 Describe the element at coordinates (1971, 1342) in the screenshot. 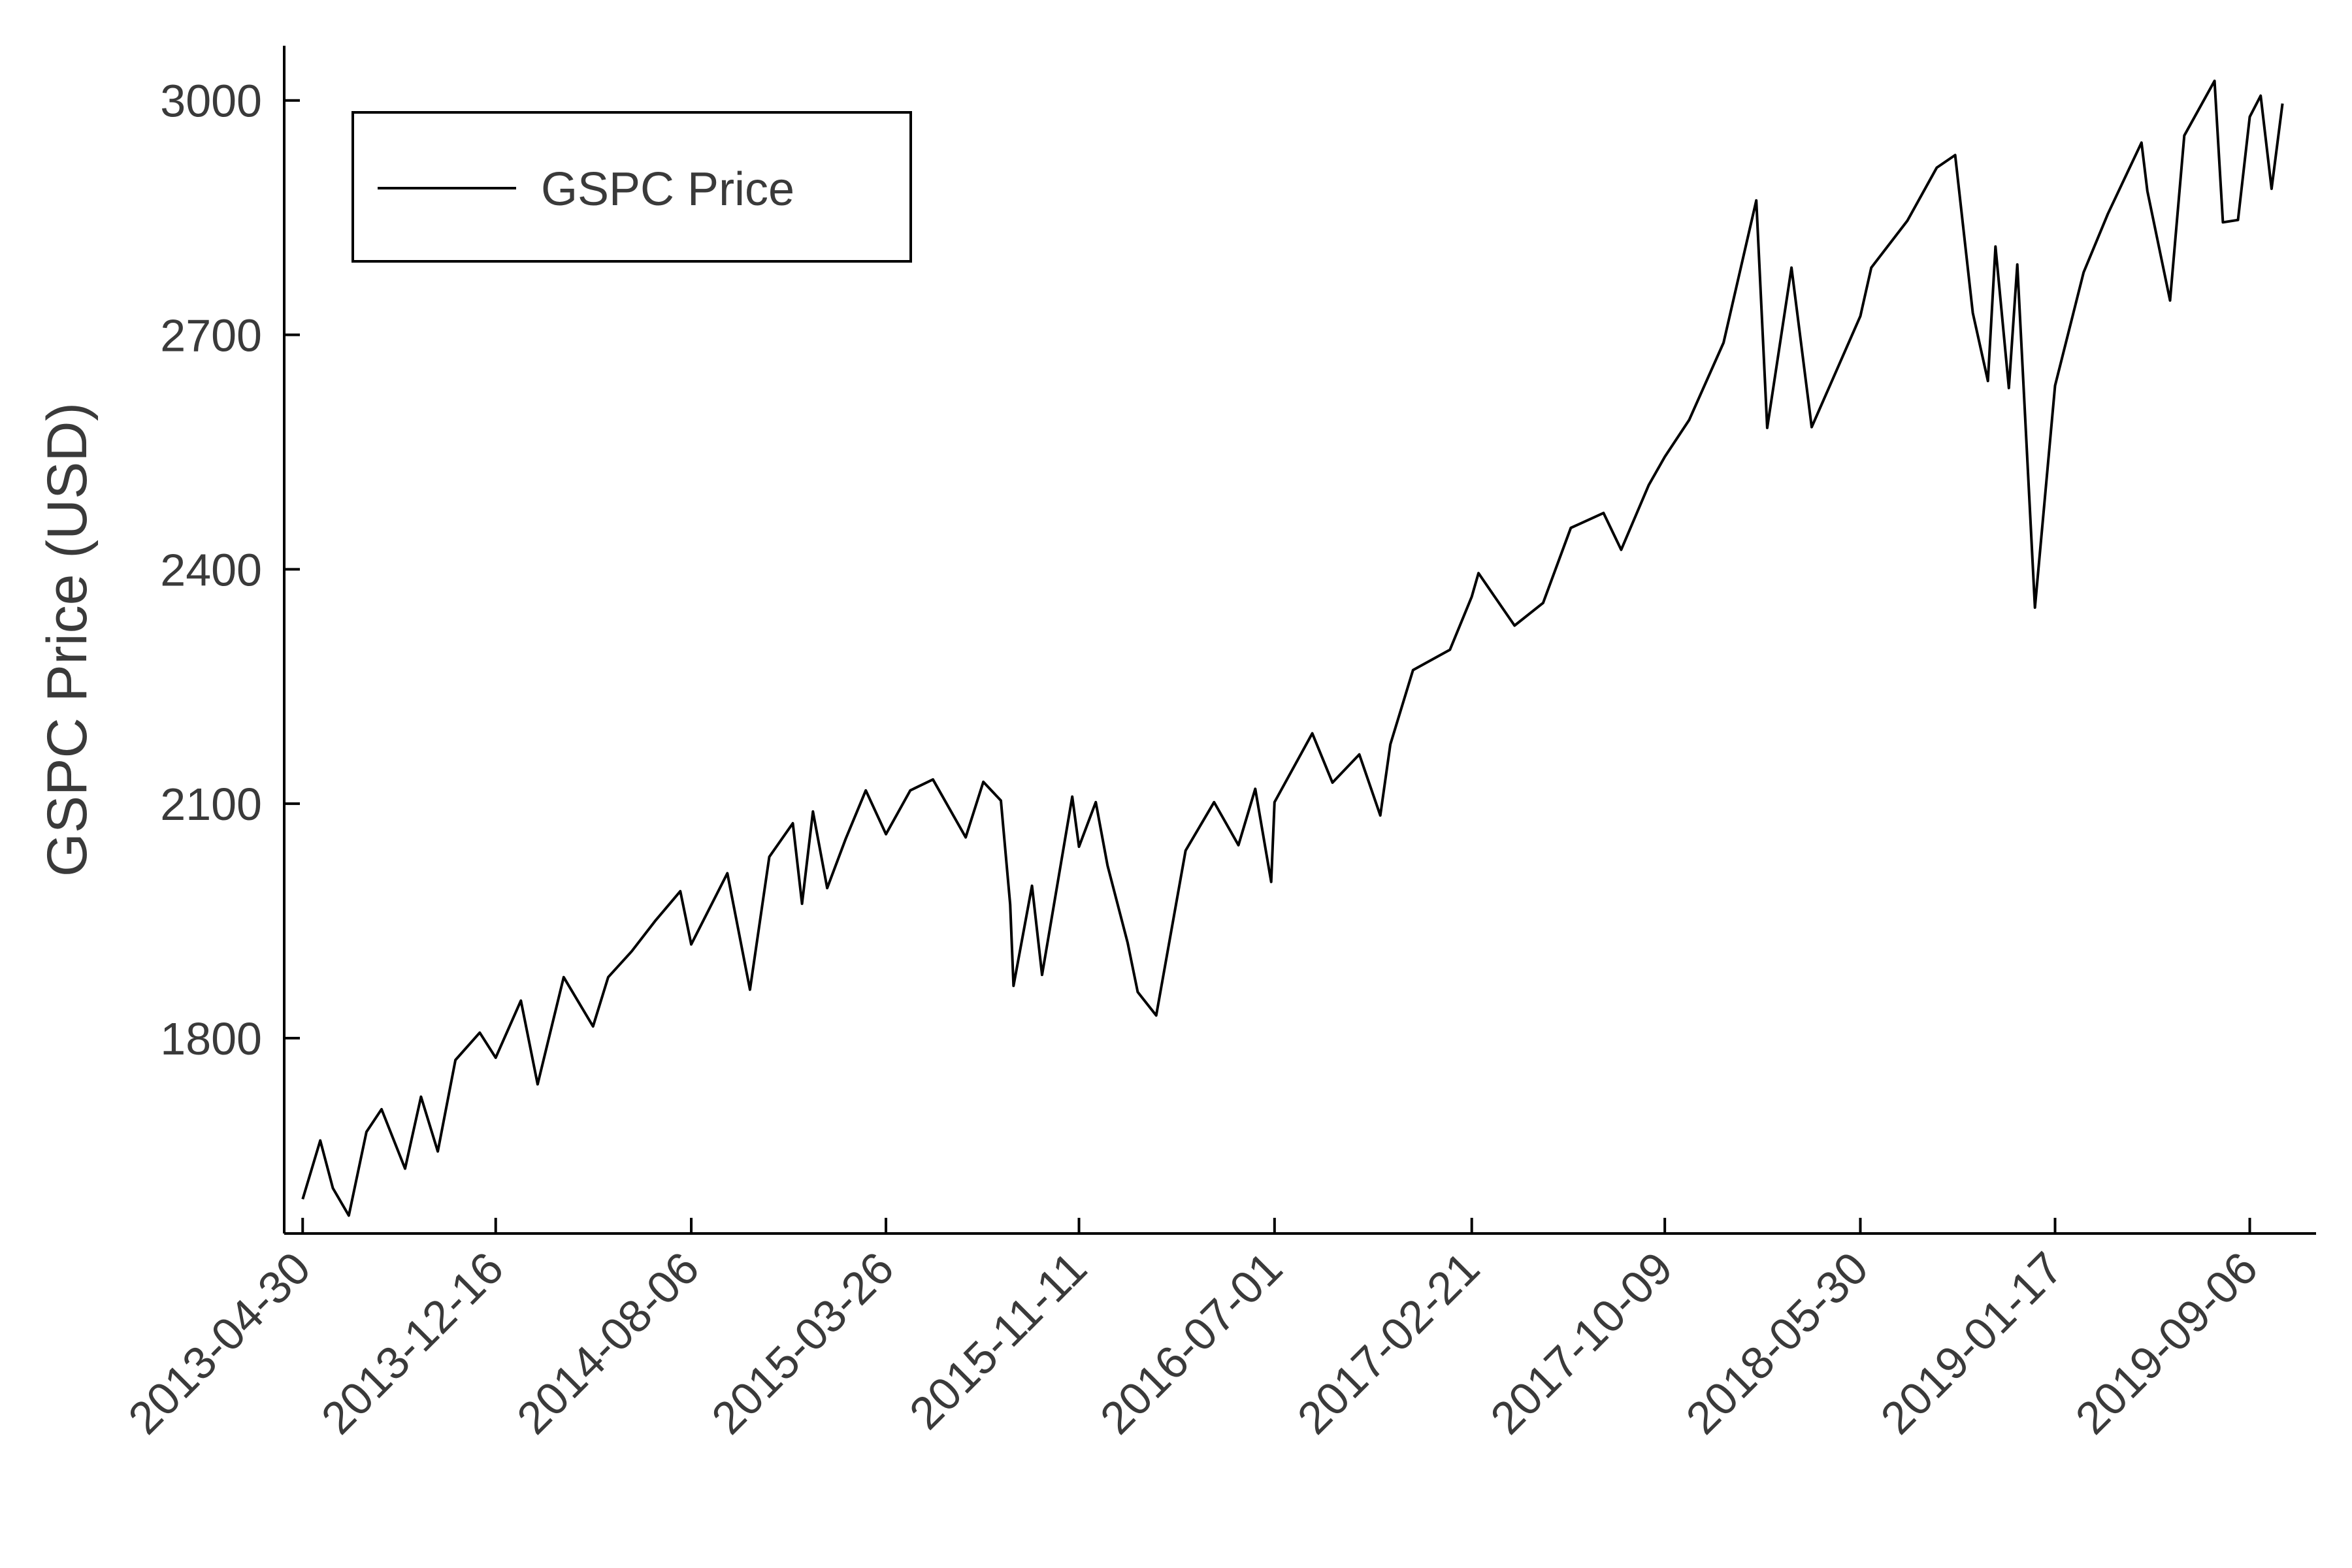

I see `x-tick-label: 2019-01-17` at that location.